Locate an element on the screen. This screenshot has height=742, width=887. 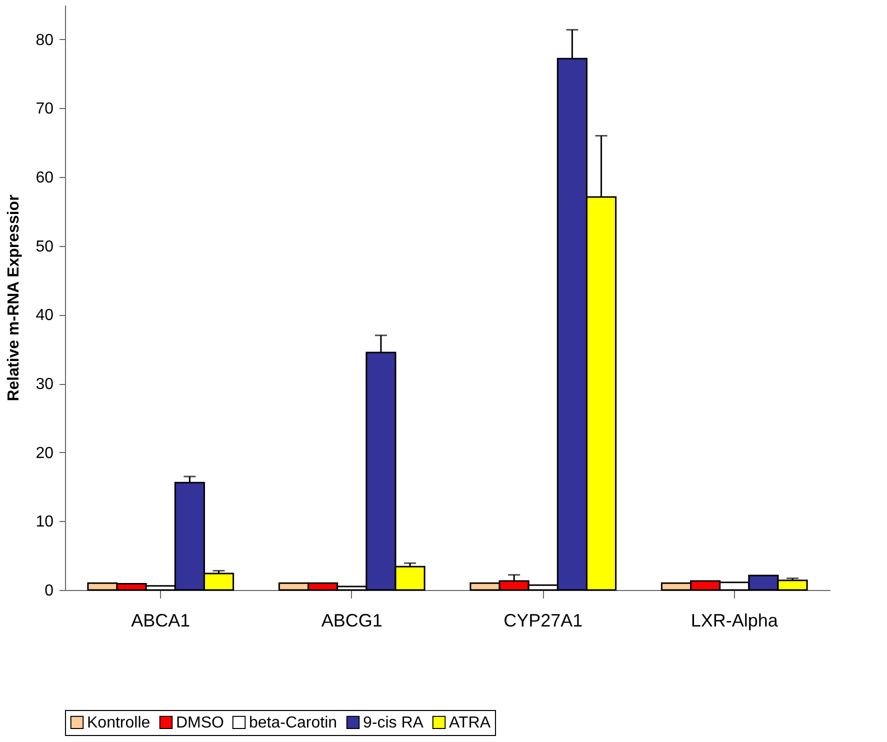
y-tick-label: 20 is located at coordinates (45, 453).